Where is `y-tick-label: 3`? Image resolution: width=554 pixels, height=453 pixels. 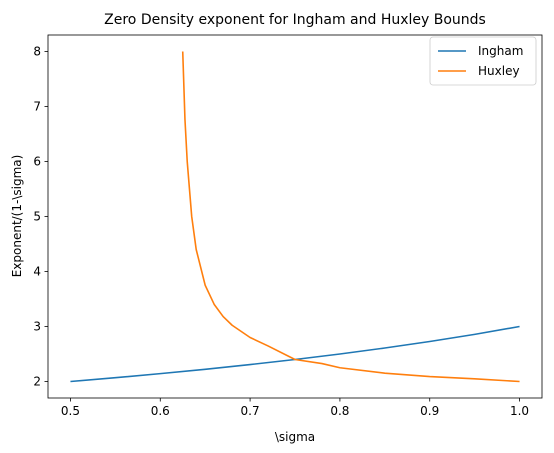 y-tick-label: 3 is located at coordinates (37, 327).